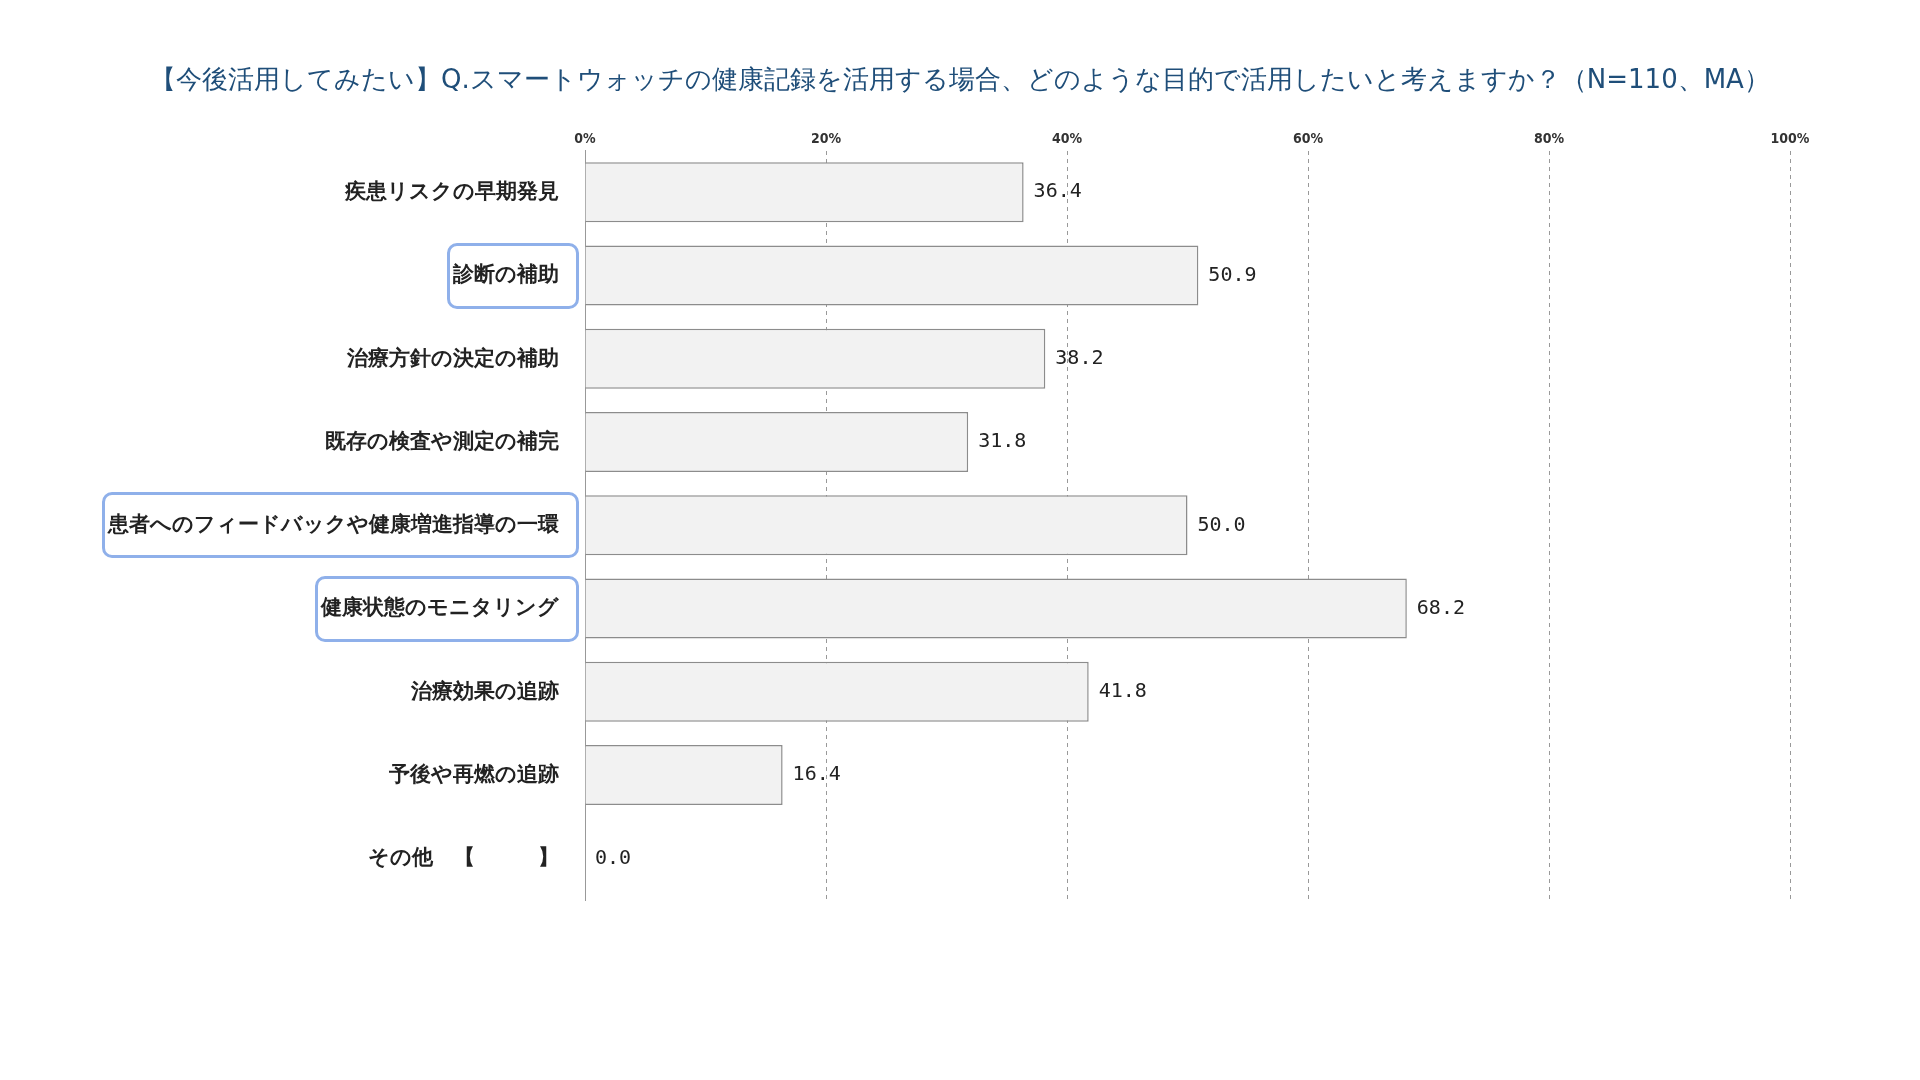 Image resolution: width=1920 pixels, height=1080 pixels. Describe the element at coordinates (1221, 523) in the screenshot. I see `data-label: 50.0` at that location.